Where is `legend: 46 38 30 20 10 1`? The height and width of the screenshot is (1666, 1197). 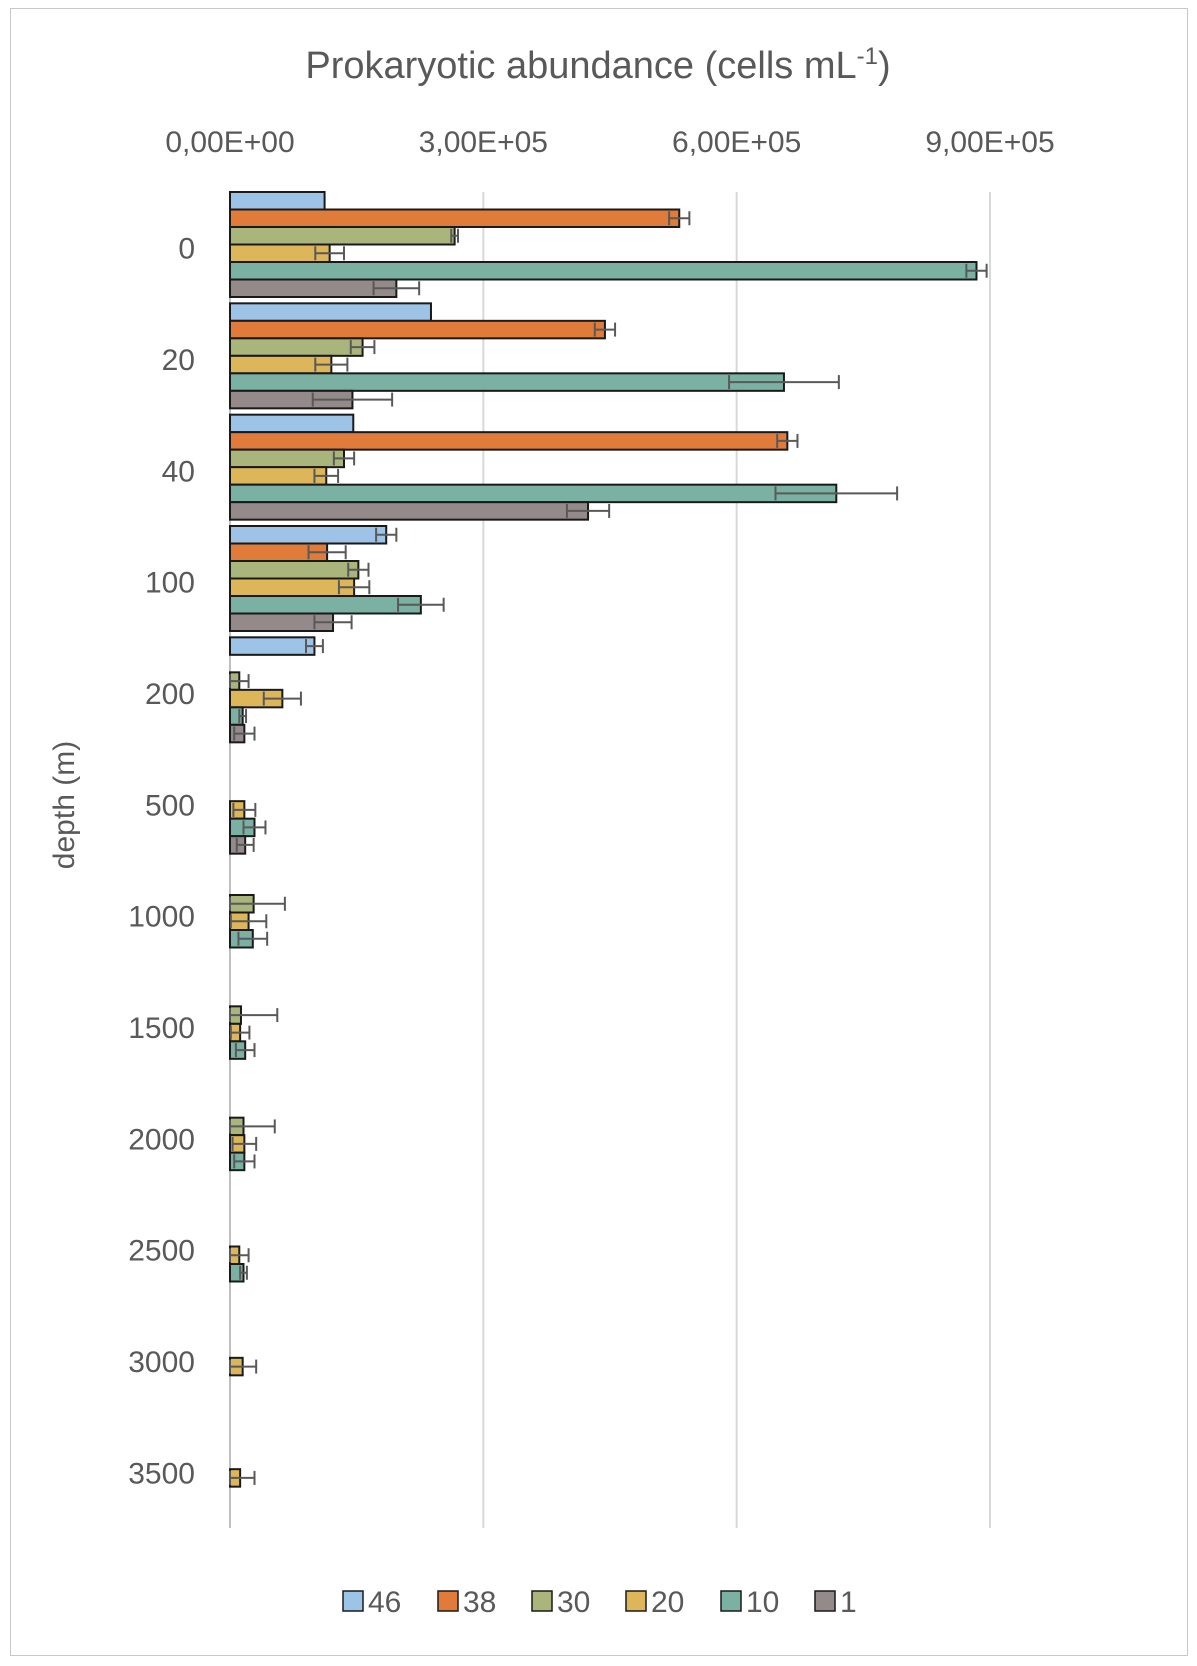 legend: 46 38 30 20 10 1 is located at coordinates (599, 1602).